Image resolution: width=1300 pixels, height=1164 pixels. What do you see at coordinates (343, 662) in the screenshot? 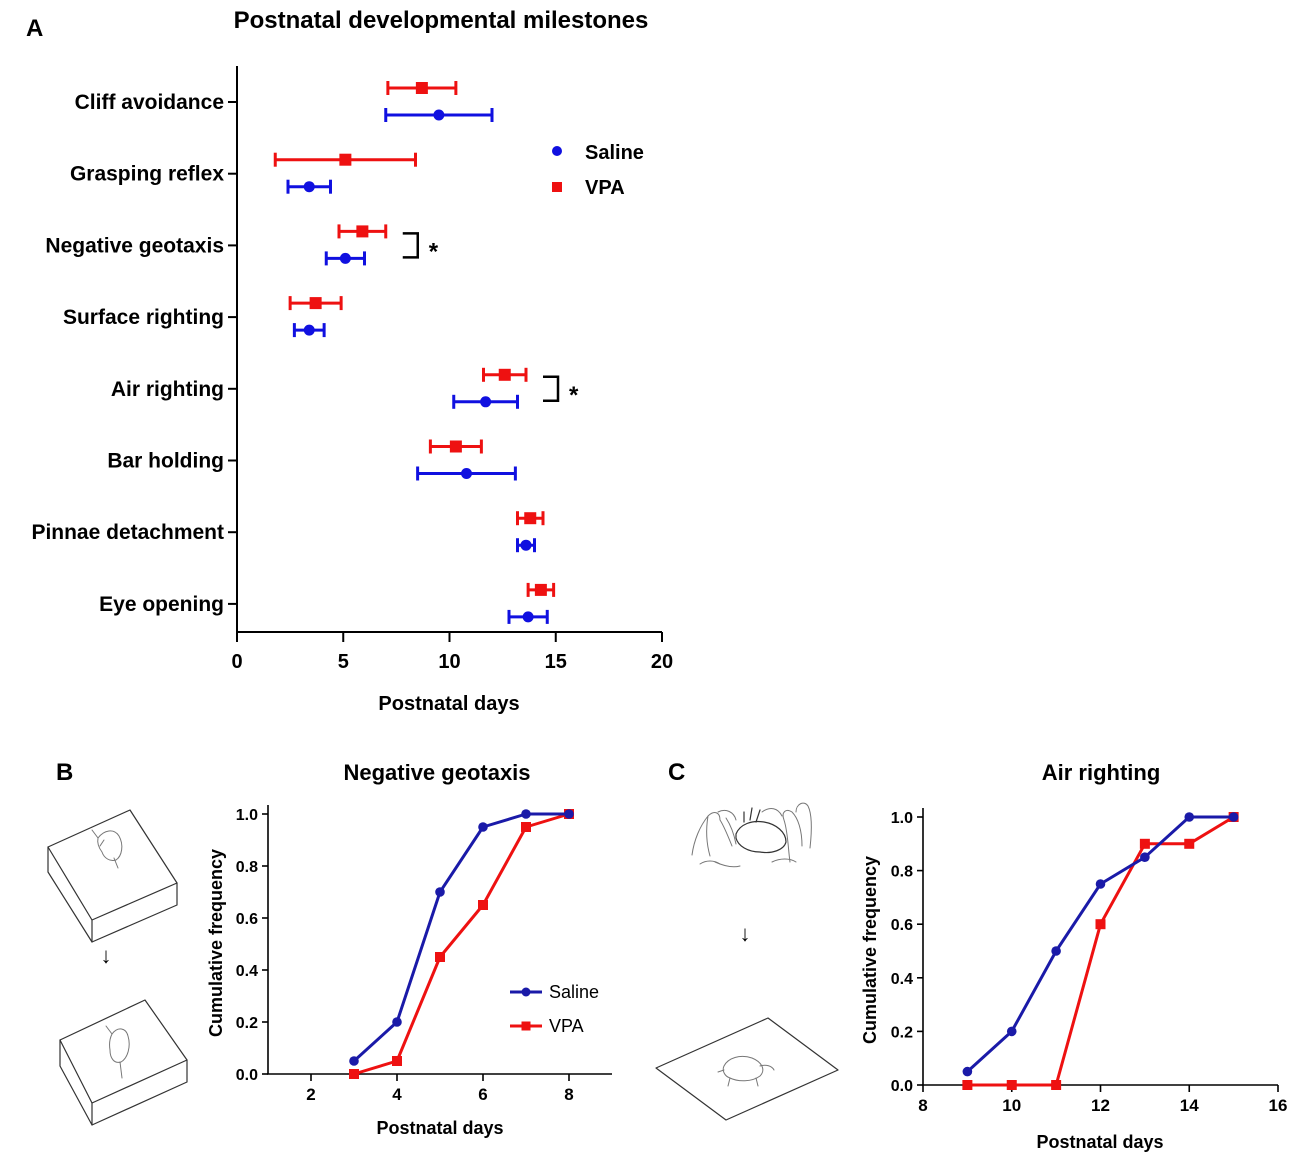
I see `x-tick-label: 5` at bounding box center [343, 662].